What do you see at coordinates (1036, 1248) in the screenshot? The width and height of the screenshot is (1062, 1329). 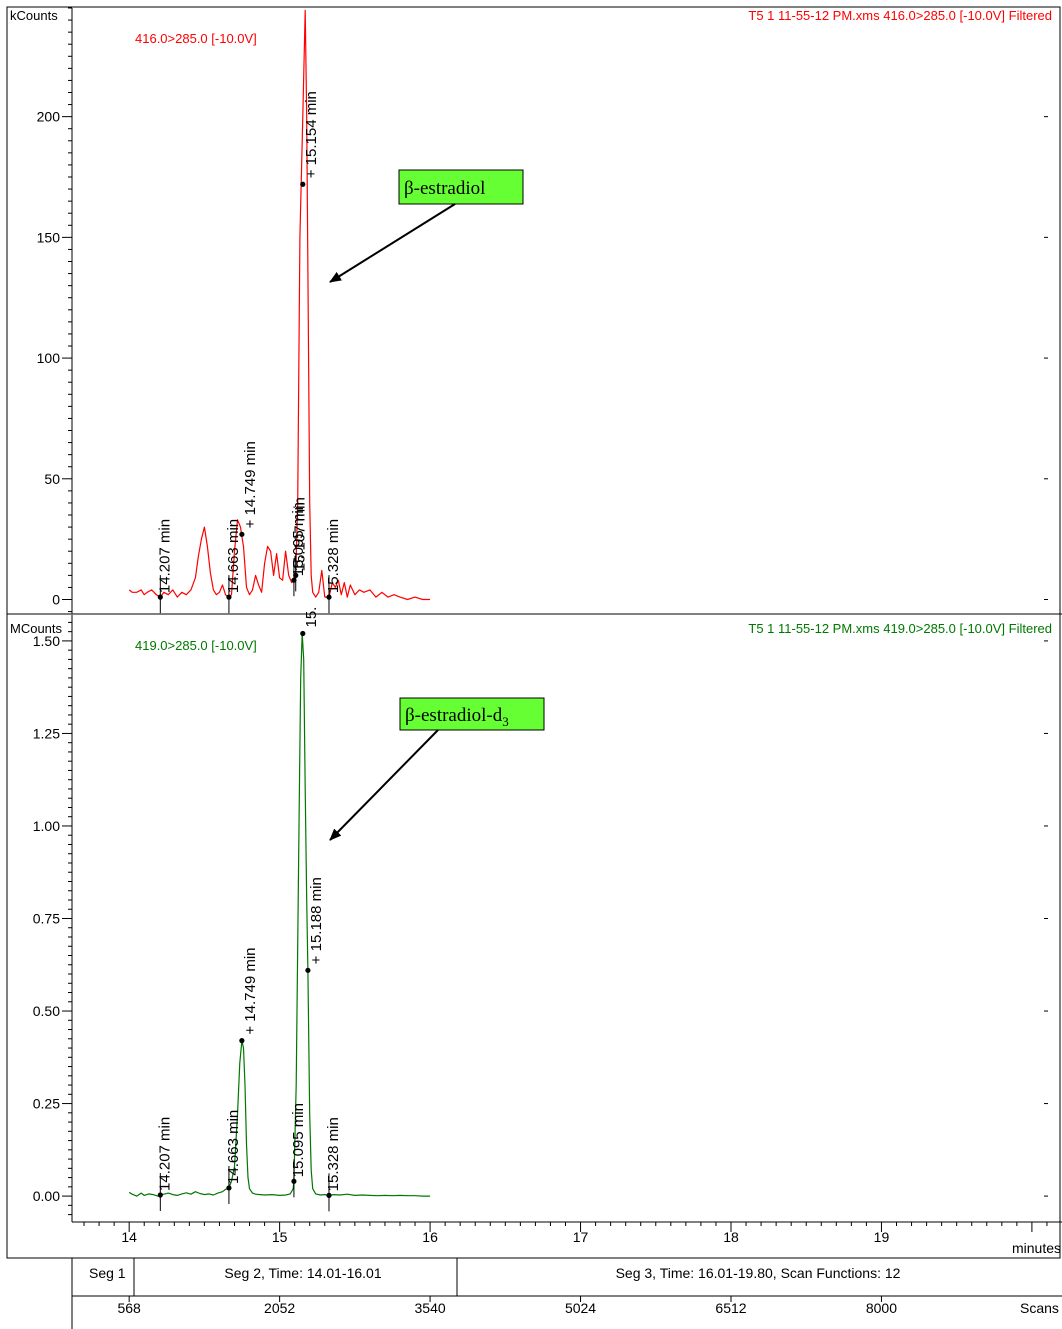 I see `x-unit-label: minutes` at bounding box center [1036, 1248].